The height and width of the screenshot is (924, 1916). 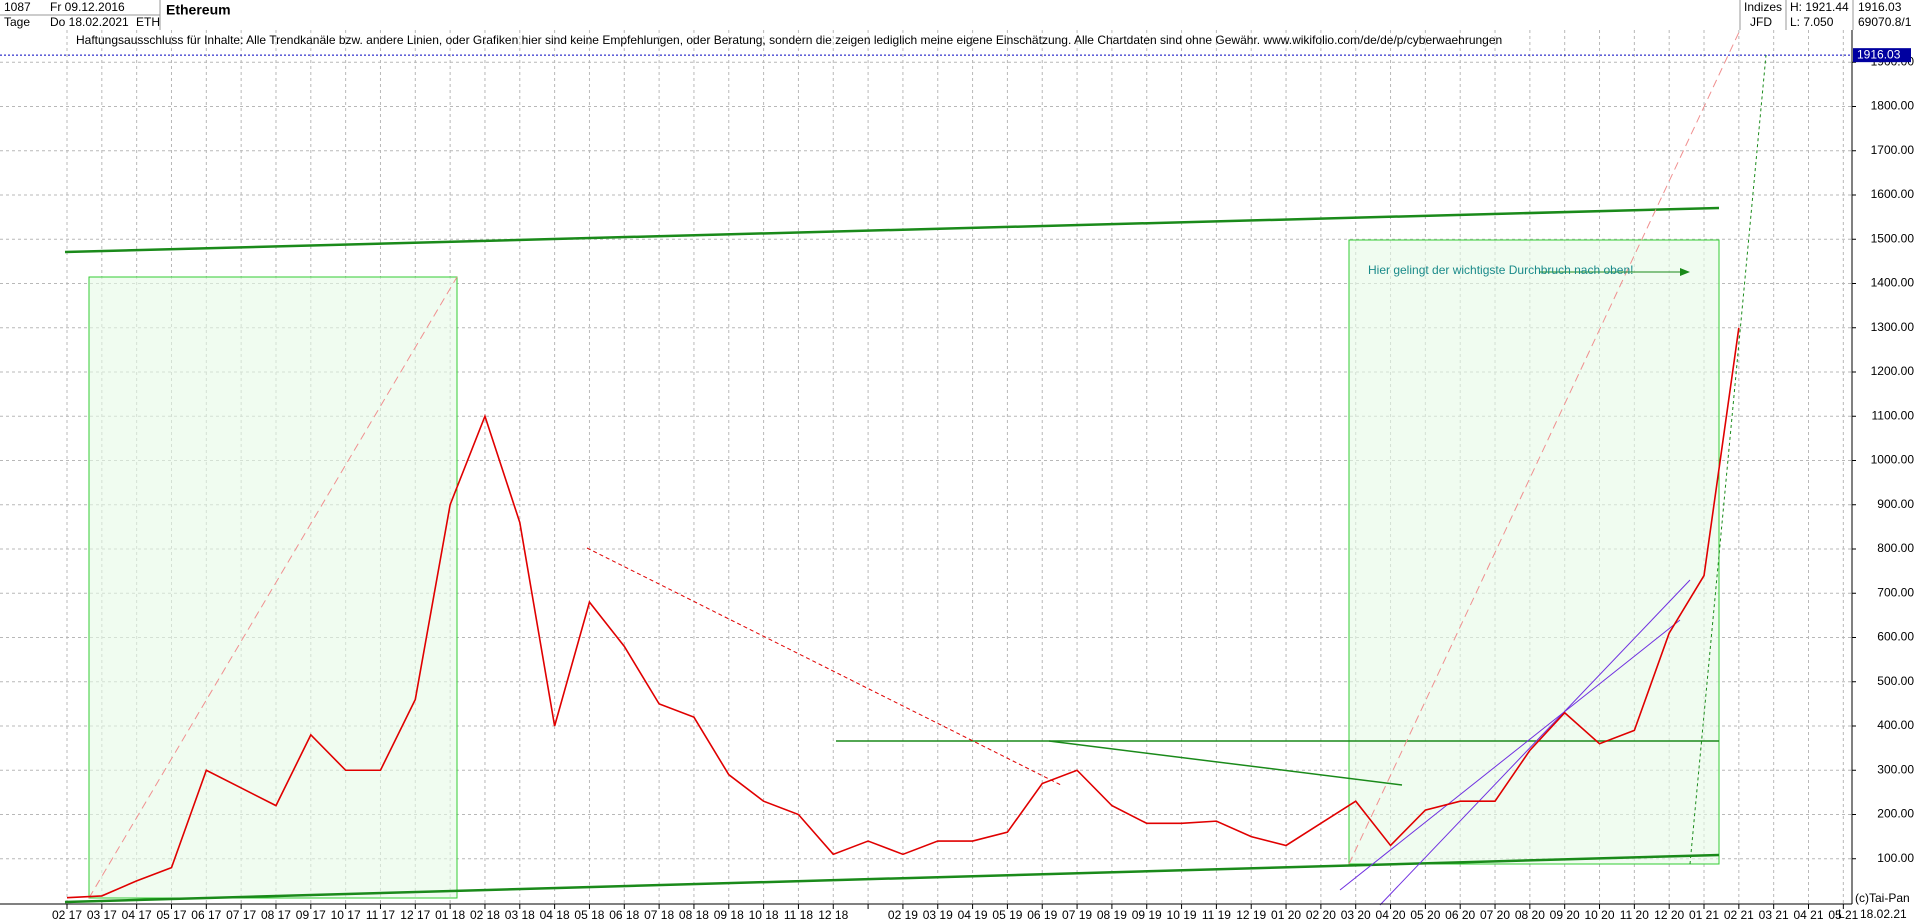 What do you see at coordinates (89, 22) in the screenshot?
I see `header-to: Do 18.02.2021` at bounding box center [89, 22].